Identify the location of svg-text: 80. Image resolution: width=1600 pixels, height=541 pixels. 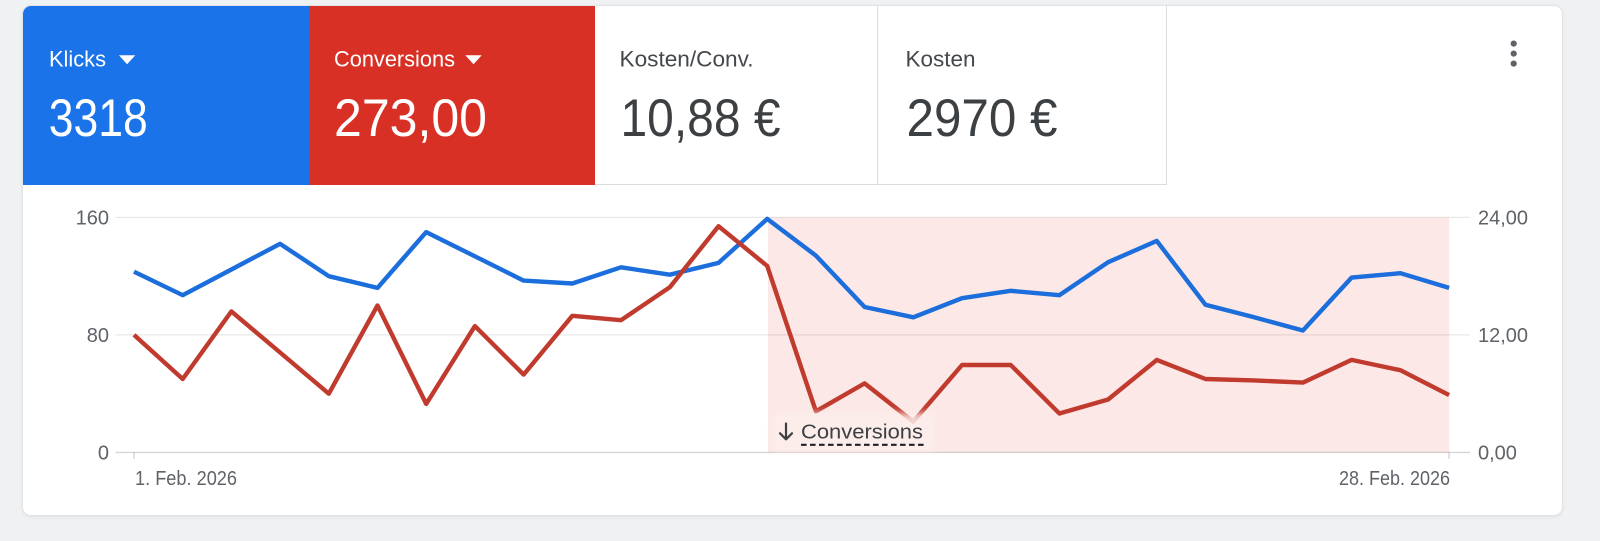
(98, 336).